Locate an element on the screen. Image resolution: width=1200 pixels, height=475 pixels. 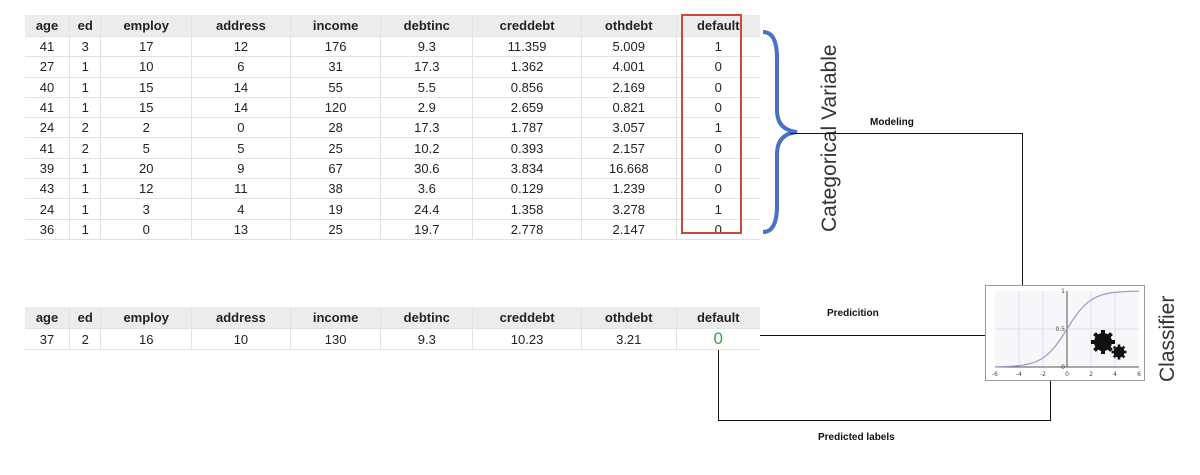
cell-creddebt: 2.659 is located at coordinates (527, 108).